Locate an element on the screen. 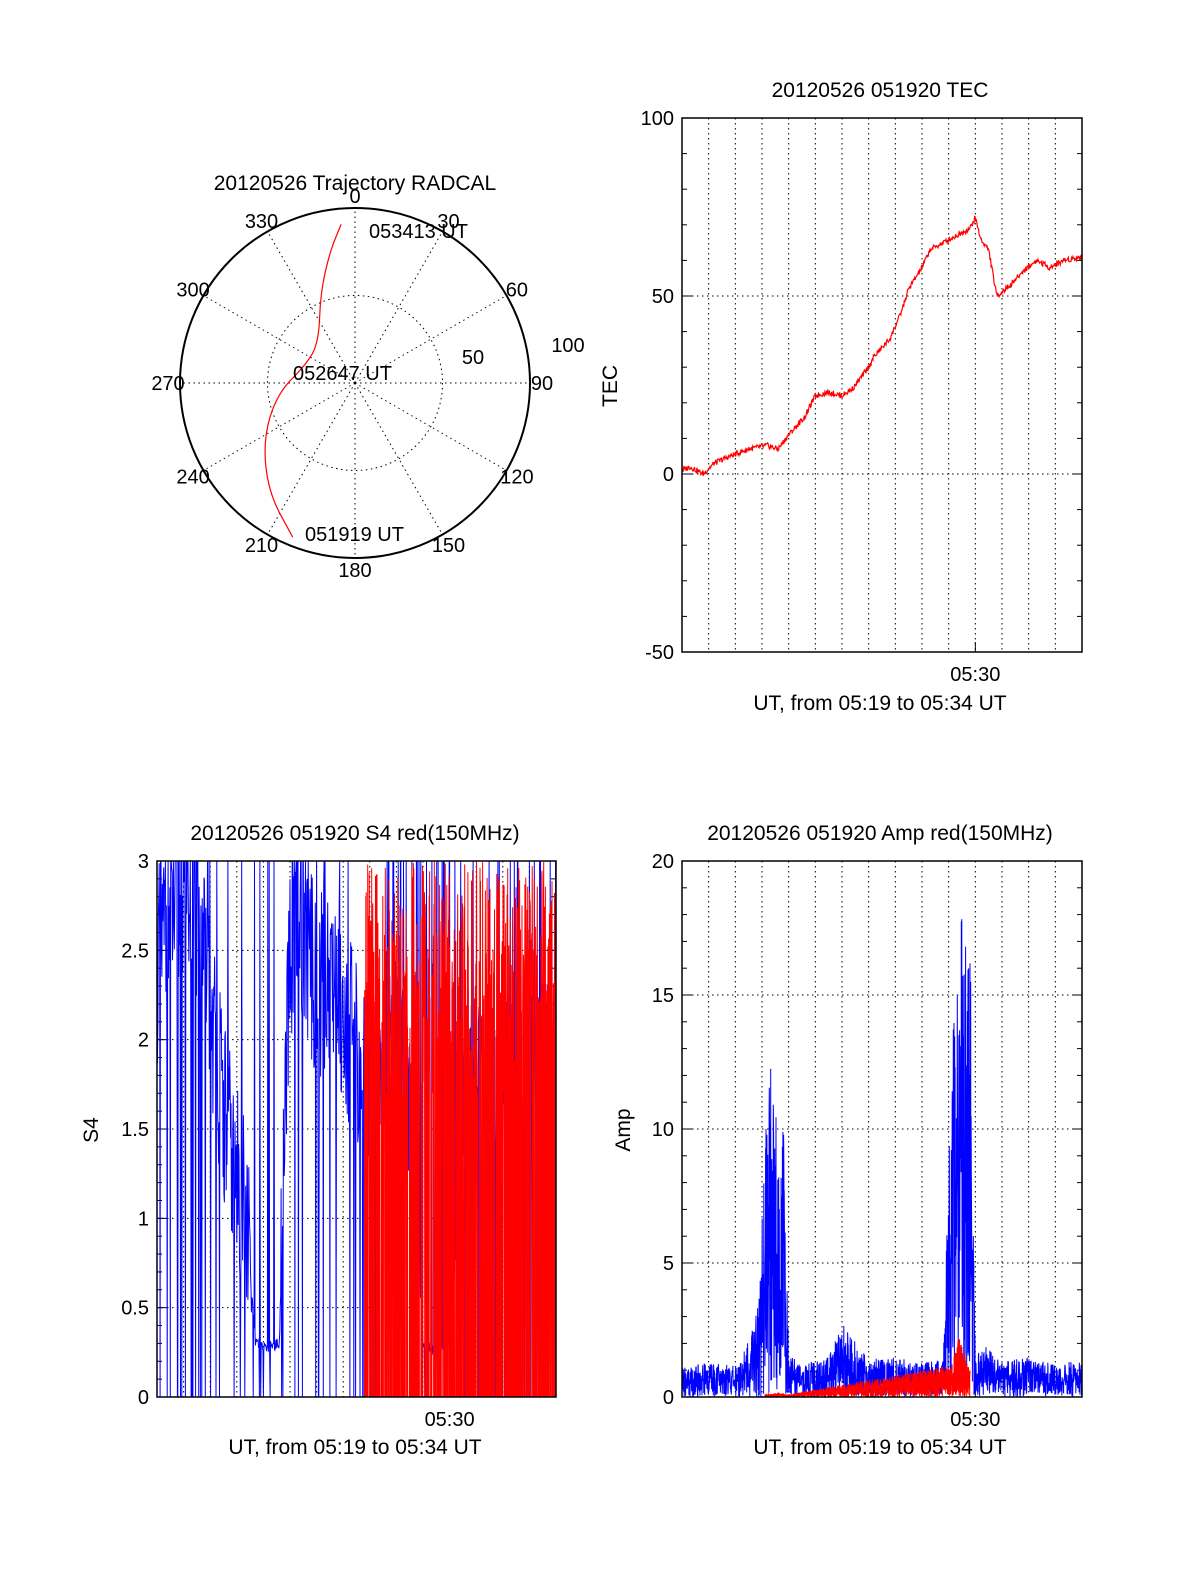  trajectory-line is located at coordinates (303, 381).